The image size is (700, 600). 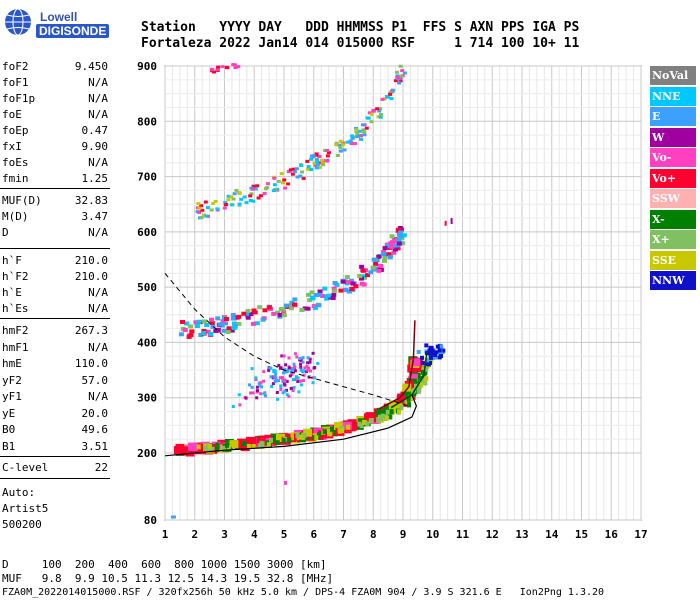 What do you see at coordinates (581, 534) in the screenshot?
I see `x-tick-label: 15` at bounding box center [581, 534].